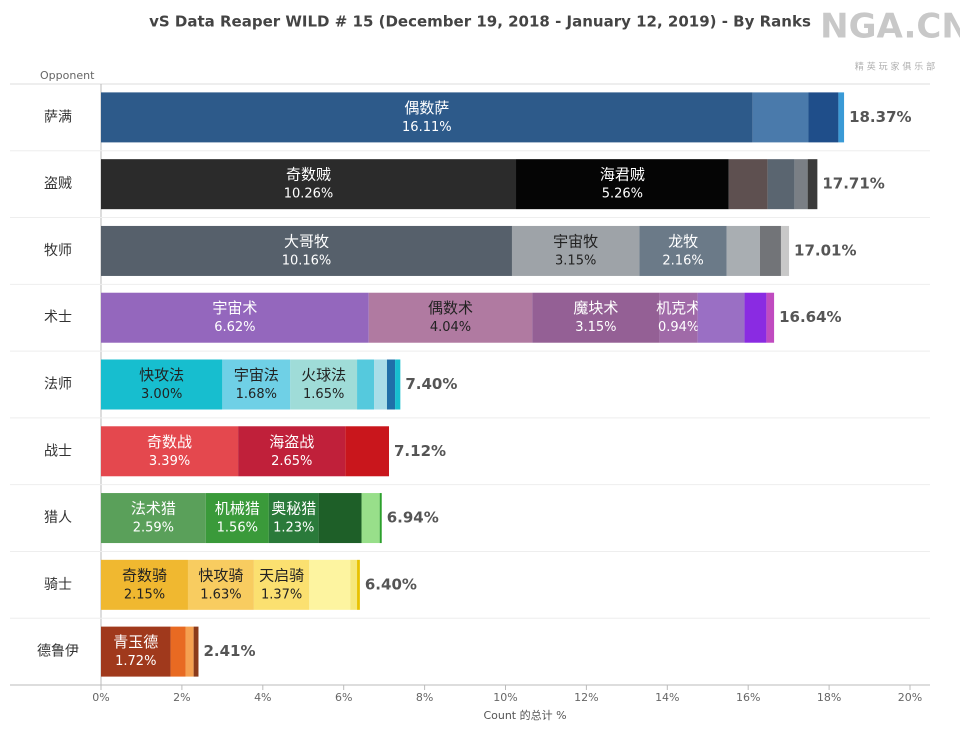 This screenshot has width=960, height=734. What do you see at coordinates (306, 241) in the screenshot?
I see `segment-name: 大哥牧` at bounding box center [306, 241].